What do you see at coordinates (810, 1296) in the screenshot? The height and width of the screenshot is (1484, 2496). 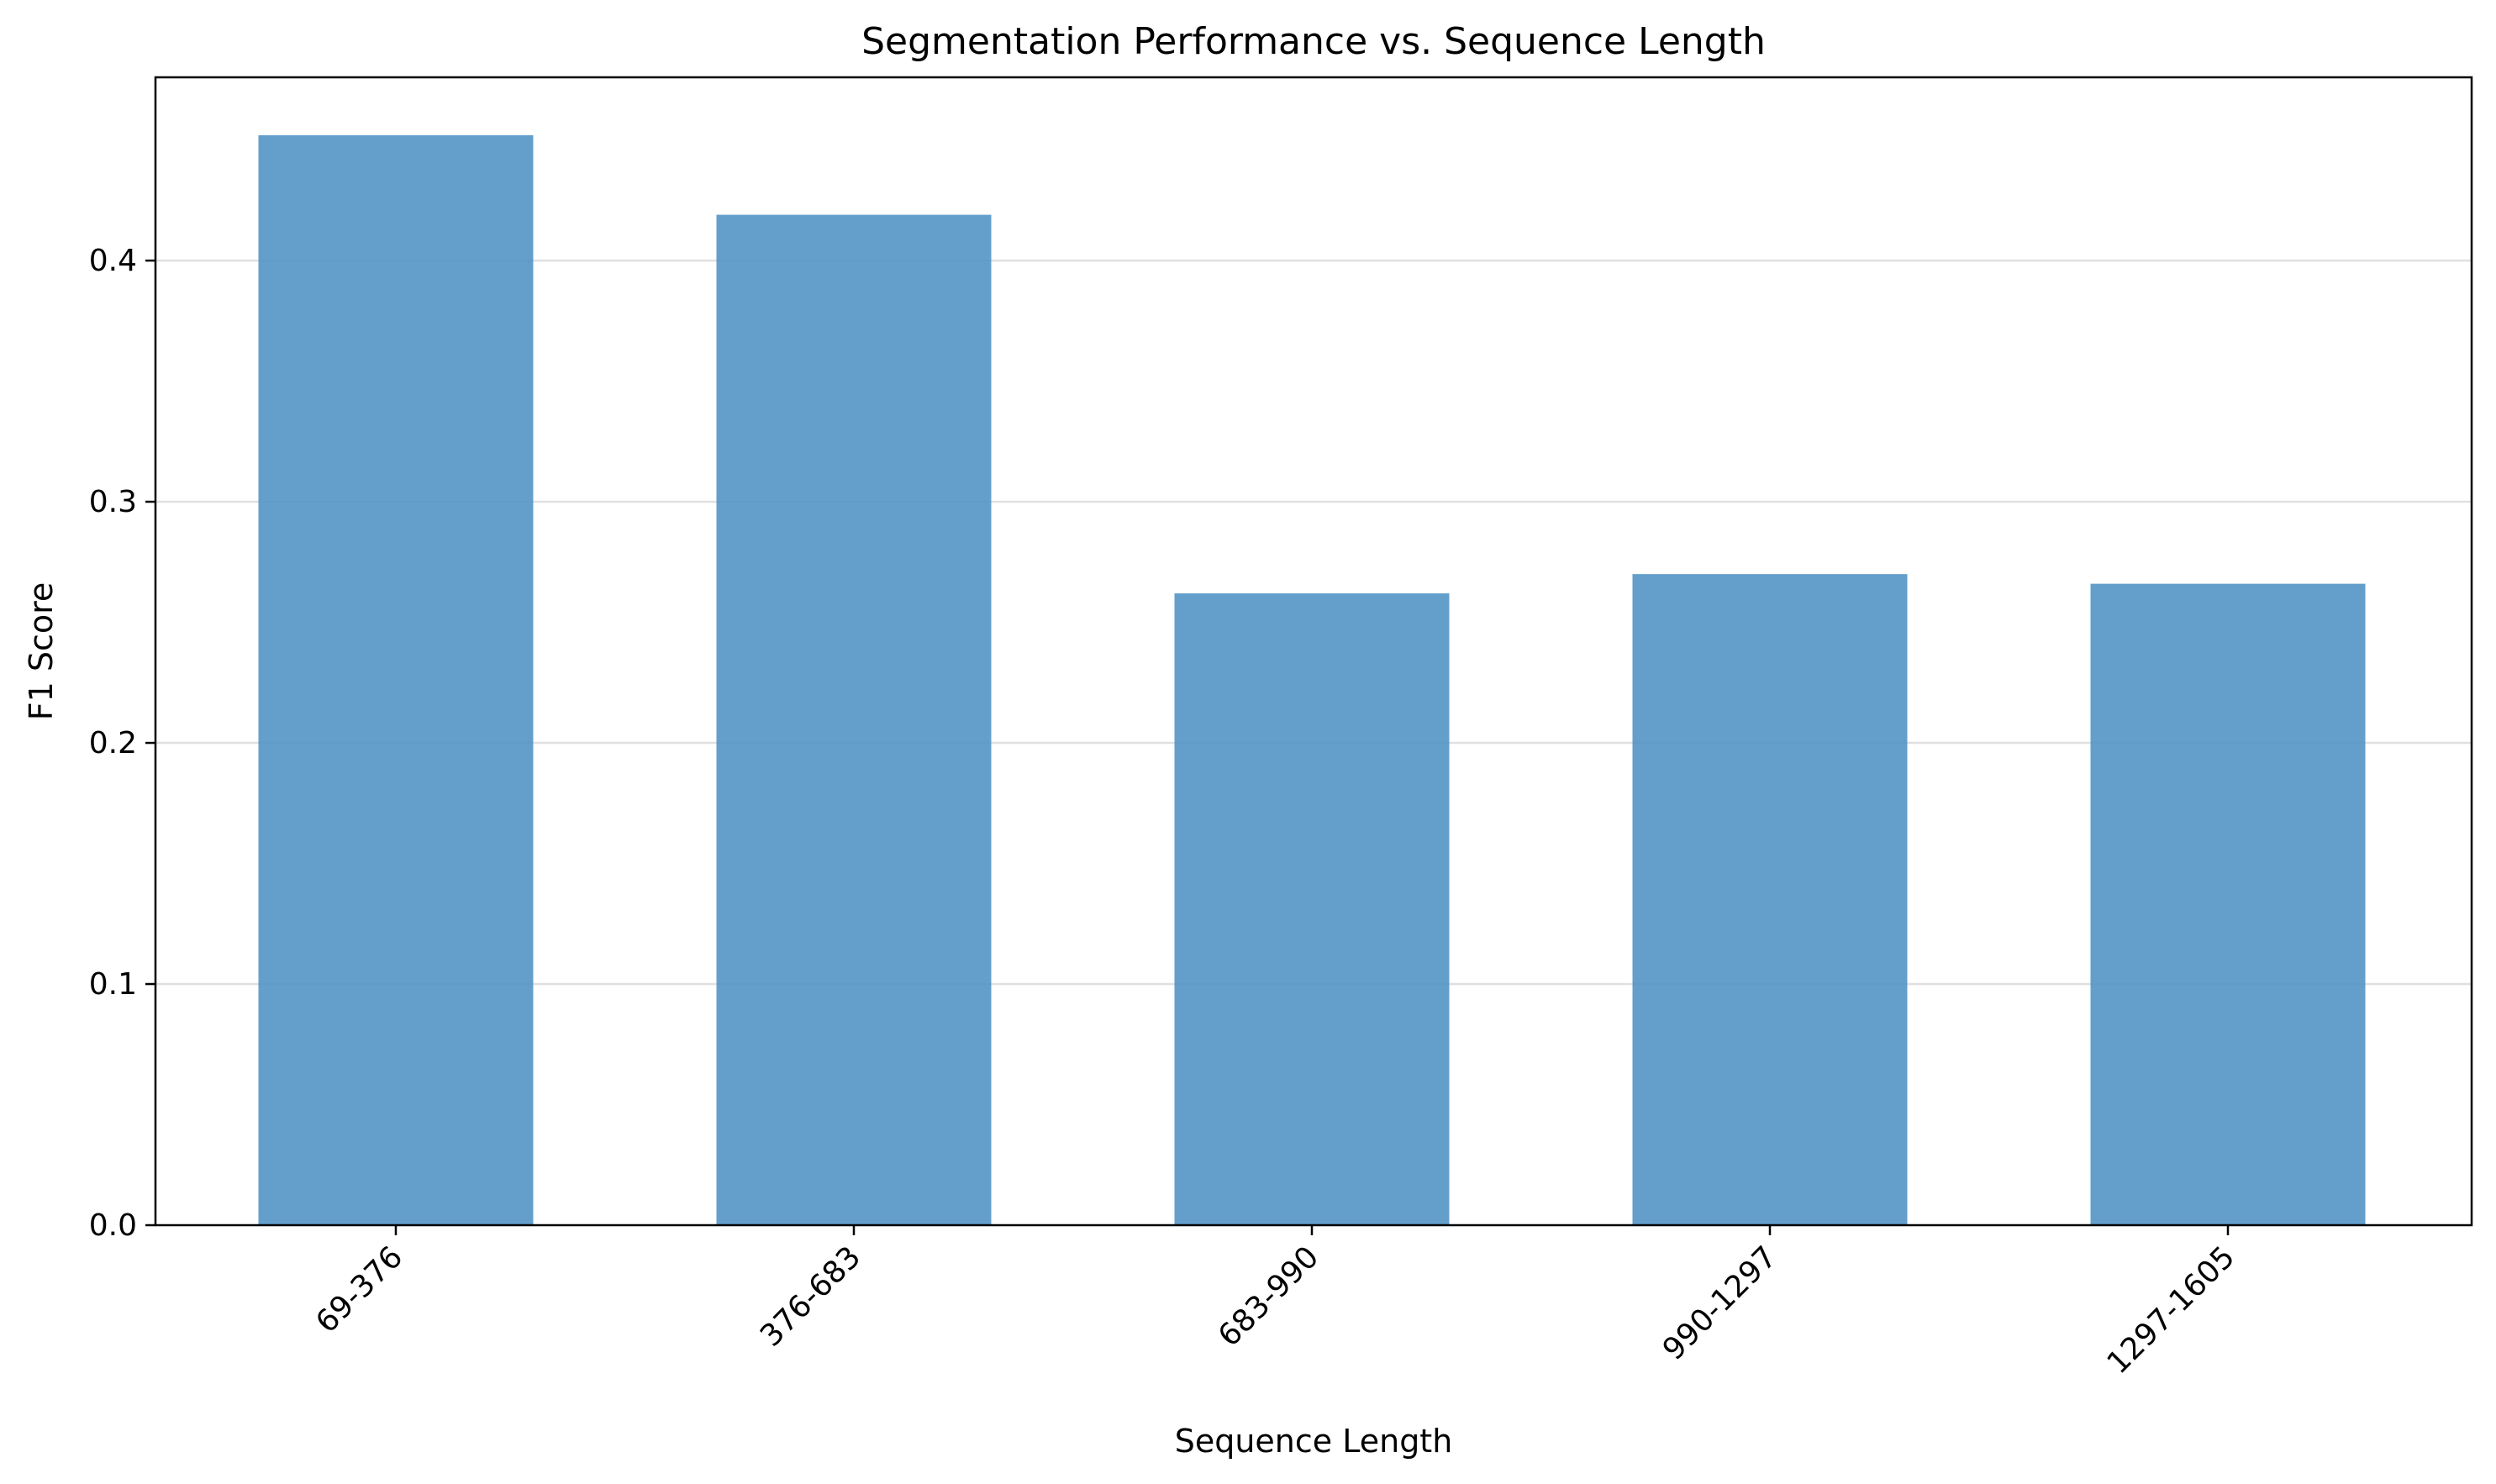 I see `x-tick-label: 376-683` at bounding box center [810, 1296].